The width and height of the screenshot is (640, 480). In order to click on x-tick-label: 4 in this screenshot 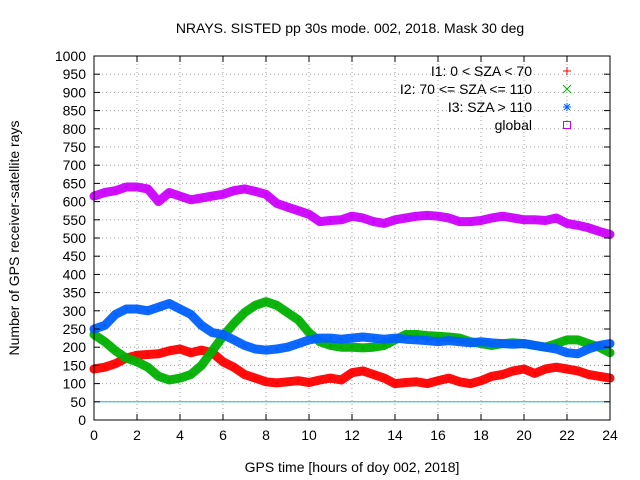, I will do `click(180, 435)`.